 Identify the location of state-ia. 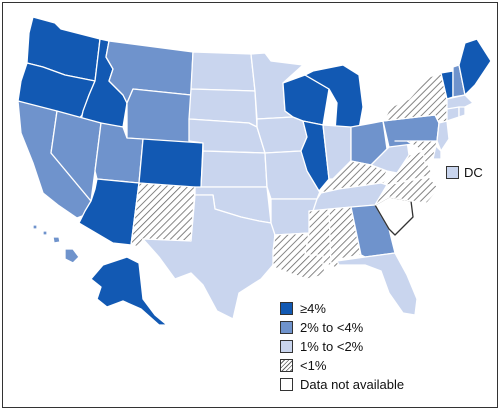
(282, 135).